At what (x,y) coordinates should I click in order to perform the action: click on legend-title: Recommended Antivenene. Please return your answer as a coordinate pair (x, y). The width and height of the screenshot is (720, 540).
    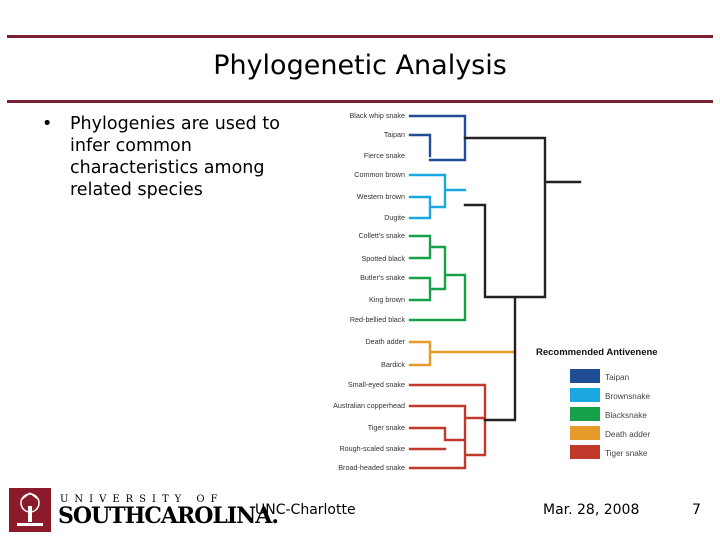
    Looking at the image, I should click on (597, 352).